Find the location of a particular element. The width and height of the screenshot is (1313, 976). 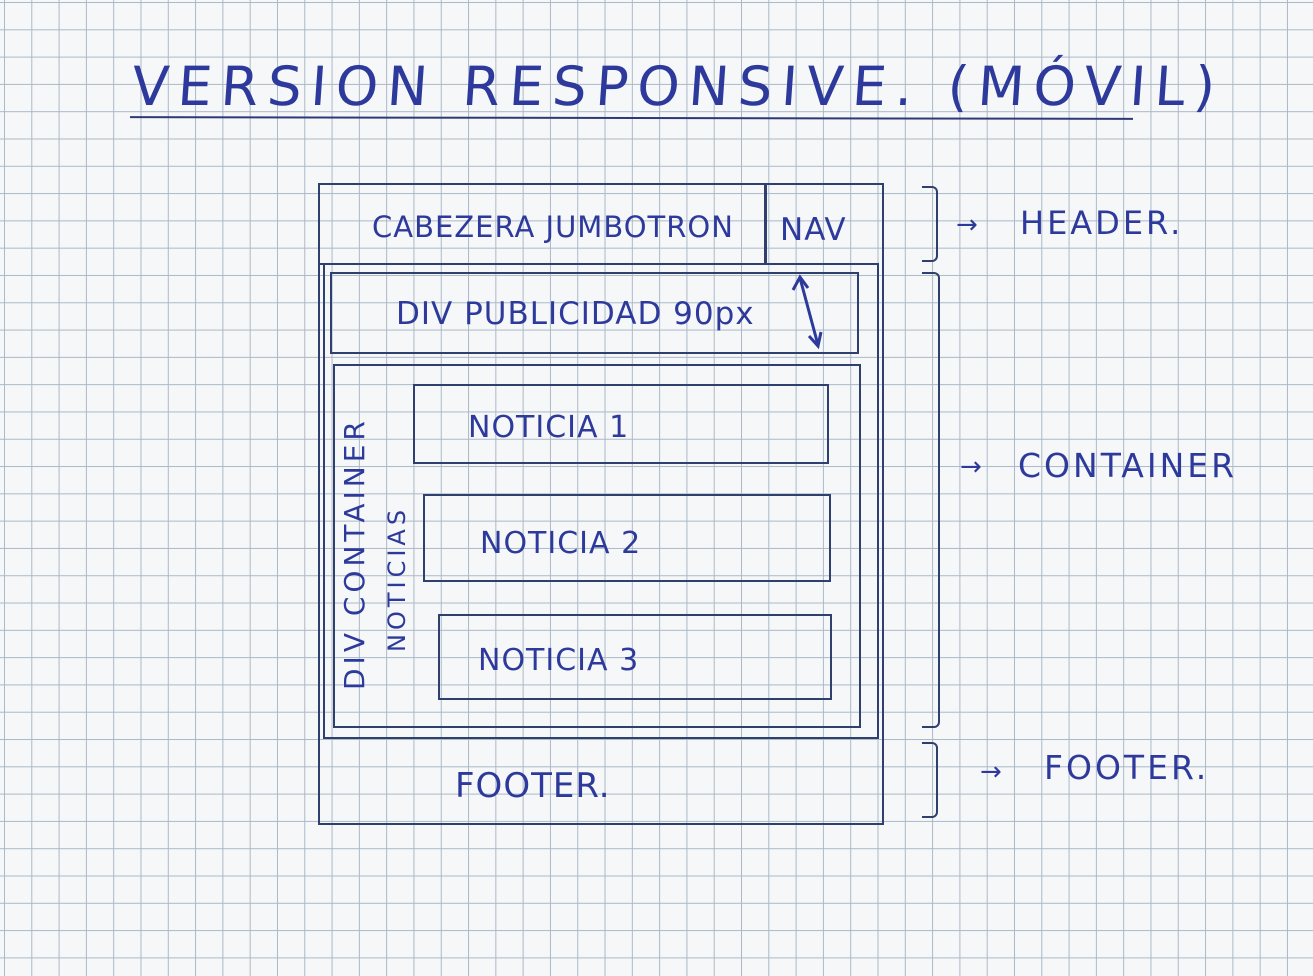

footer-box is located at coordinates (599, 779).